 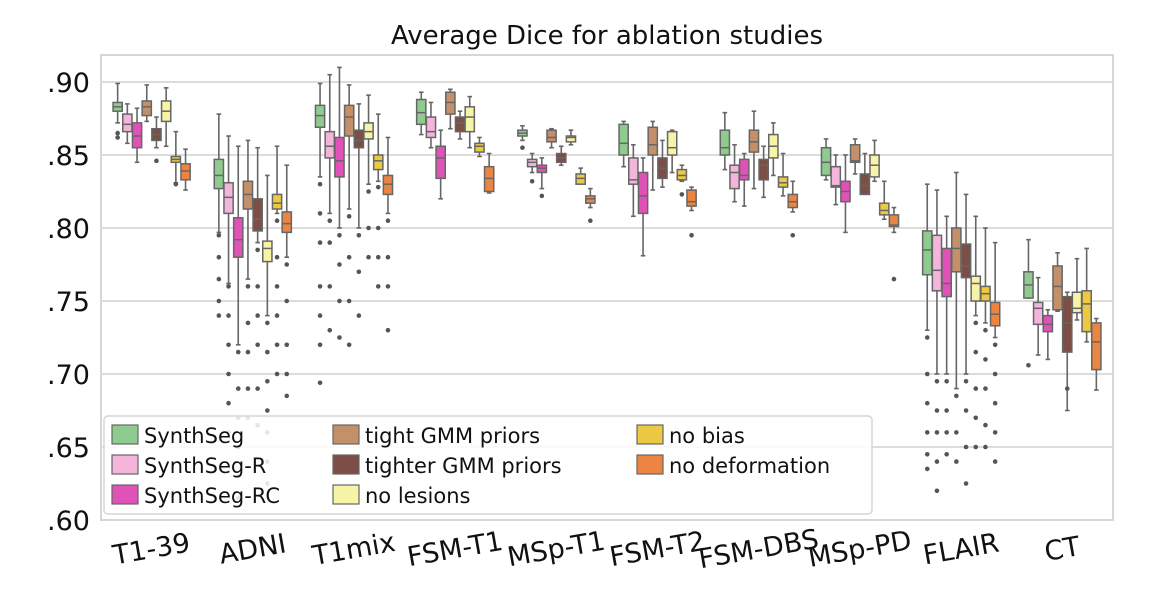 What do you see at coordinates (607, 36) in the screenshot?
I see `chart-title: Average Dice for ablation studies` at bounding box center [607, 36].